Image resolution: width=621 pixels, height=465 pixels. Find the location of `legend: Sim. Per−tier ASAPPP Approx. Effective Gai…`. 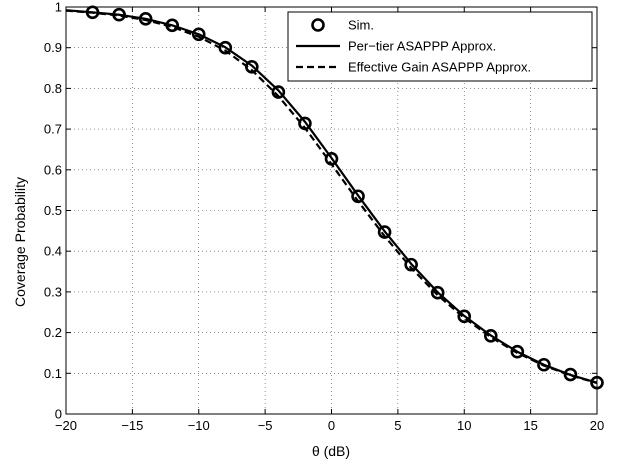

legend: Sim. Per−tier ASAPPP Approx. Effective Gai… is located at coordinates (440, 46).